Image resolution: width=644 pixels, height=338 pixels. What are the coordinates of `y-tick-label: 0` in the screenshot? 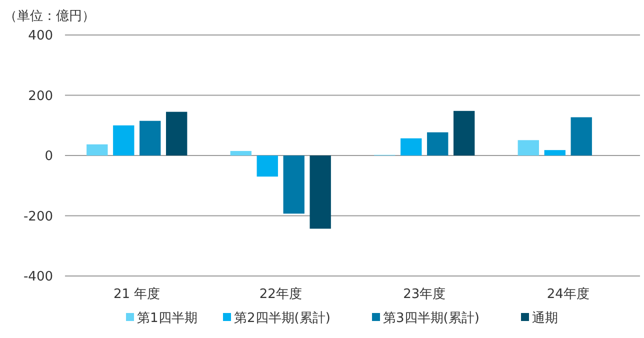 It's located at (48, 156).